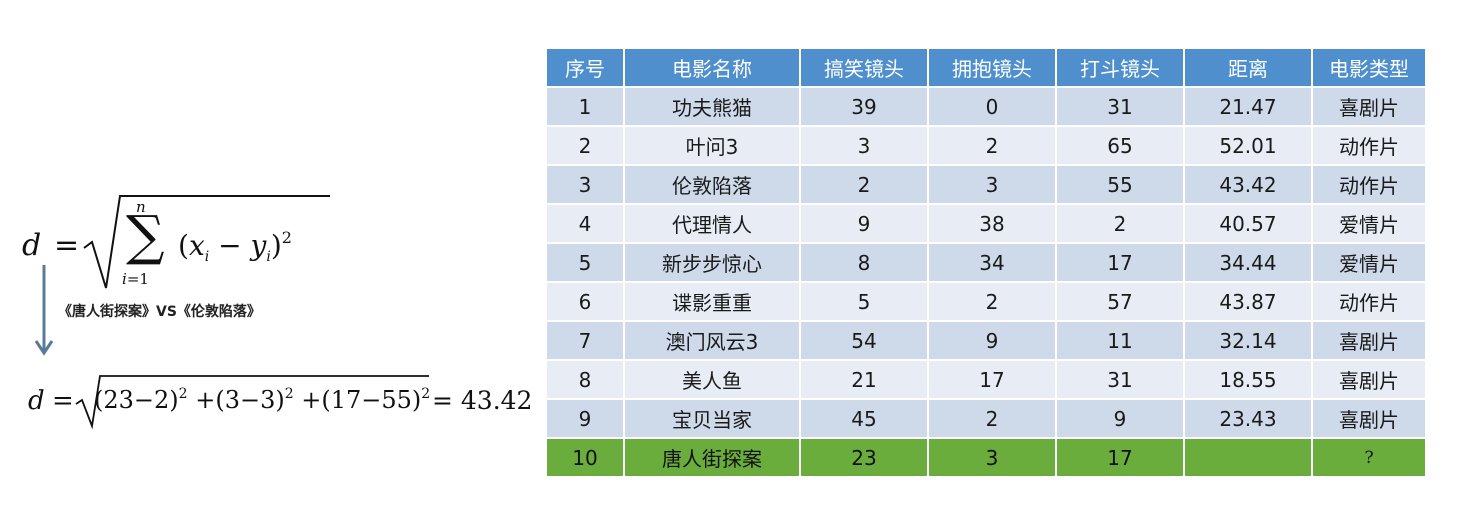 The image size is (1457, 522). What do you see at coordinates (1369, 457) in the screenshot?
I see `cell-movie-type-unknown: ?` at bounding box center [1369, 457].